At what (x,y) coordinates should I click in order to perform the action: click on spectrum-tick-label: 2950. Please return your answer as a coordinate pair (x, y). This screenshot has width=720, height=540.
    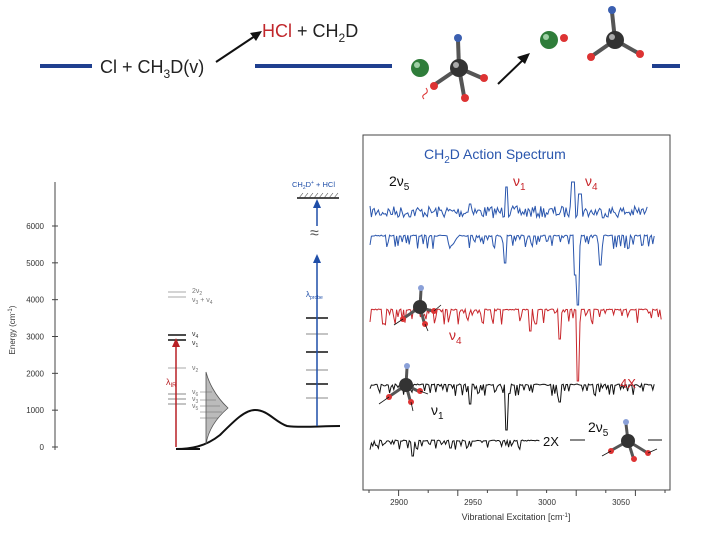
    Looking at the image, I should click on (473, 502).